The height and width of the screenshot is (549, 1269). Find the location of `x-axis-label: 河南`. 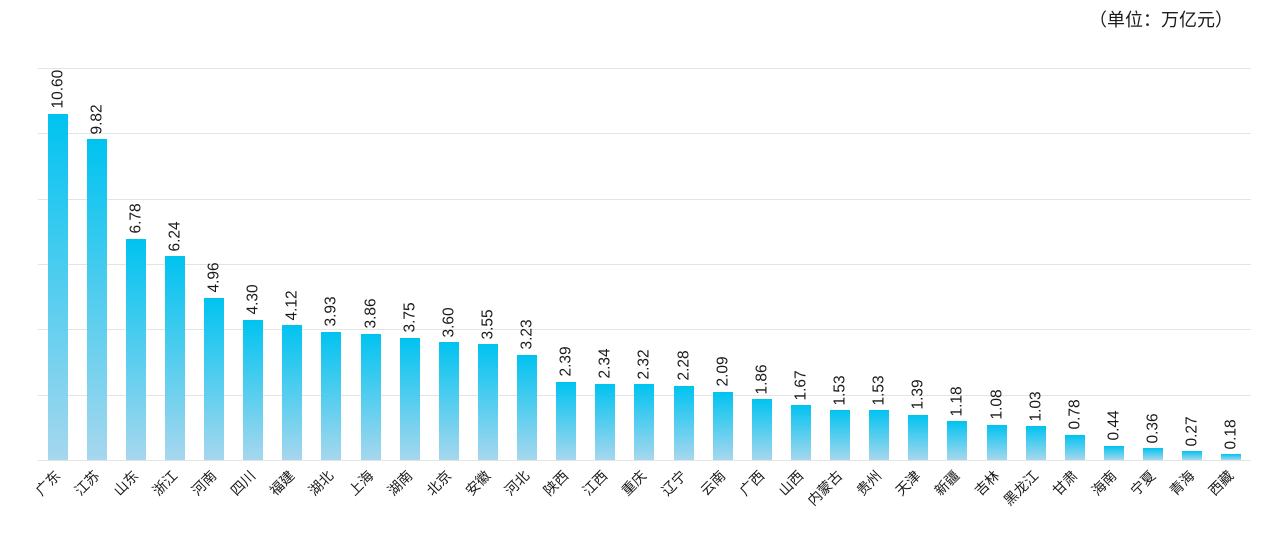

x-axis-label: 河南 is located at coordinates (204, 483).